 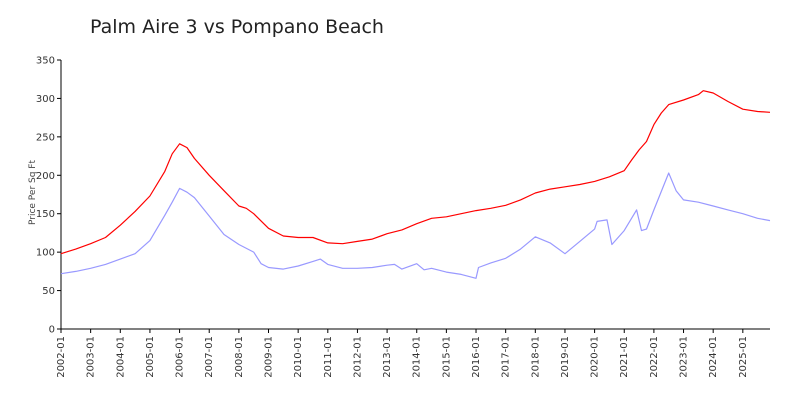 I want to click on x-tick-label: 2004-01, so click(x=120, y=357).